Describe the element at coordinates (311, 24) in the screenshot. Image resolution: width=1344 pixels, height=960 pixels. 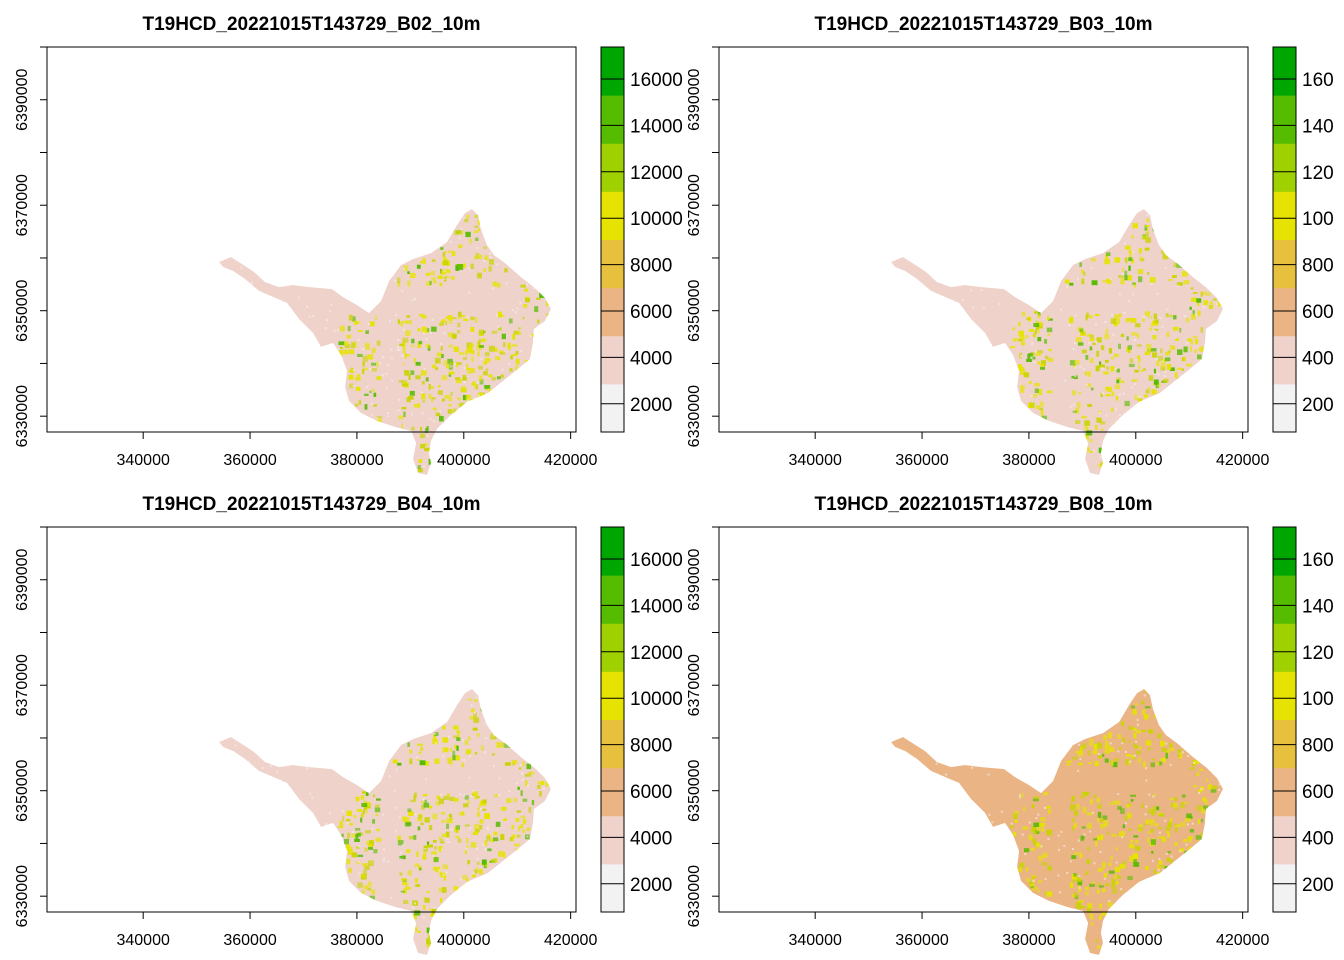
I see `panel-title: T19HCD_20221015T143729_B02_10m` at that location.